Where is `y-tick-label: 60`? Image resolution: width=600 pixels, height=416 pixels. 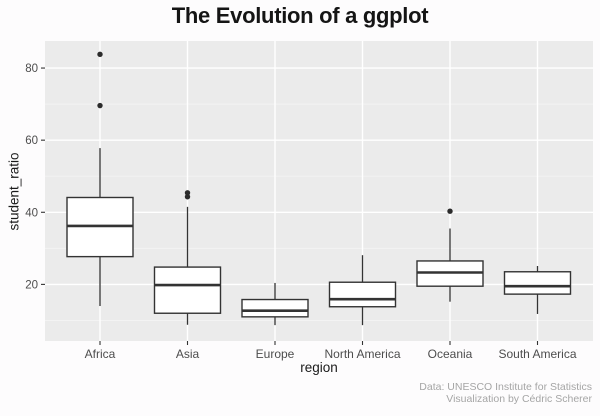 y-tick-label: 60 is located at coordinates (31, 141).